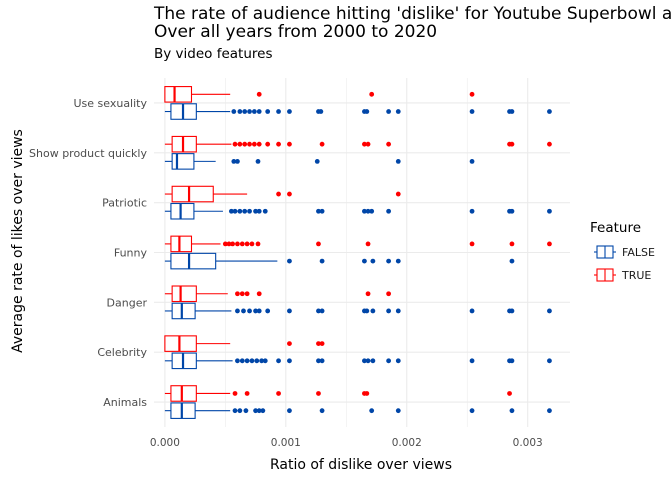 Image resolution: width=672 pixels, height=480 pixels. I want to click on legend-label-false: FALSE, so click(638, 252).